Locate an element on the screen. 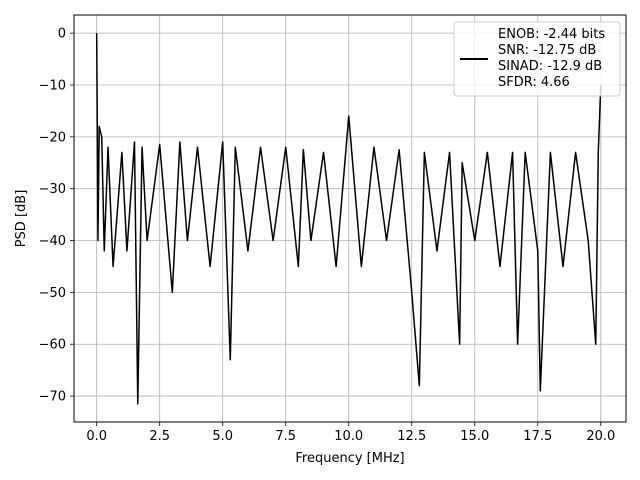  x-tick-label: 15.0 is located at coordinates (474, 436).